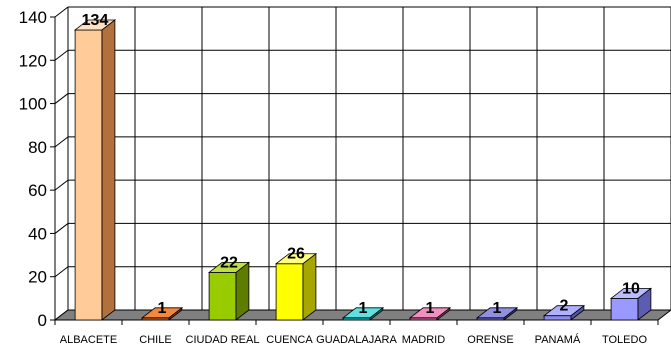 This screenshot has height=350, width=671. I want to click on x-tick-label: ORENSE, so click(490, 340).